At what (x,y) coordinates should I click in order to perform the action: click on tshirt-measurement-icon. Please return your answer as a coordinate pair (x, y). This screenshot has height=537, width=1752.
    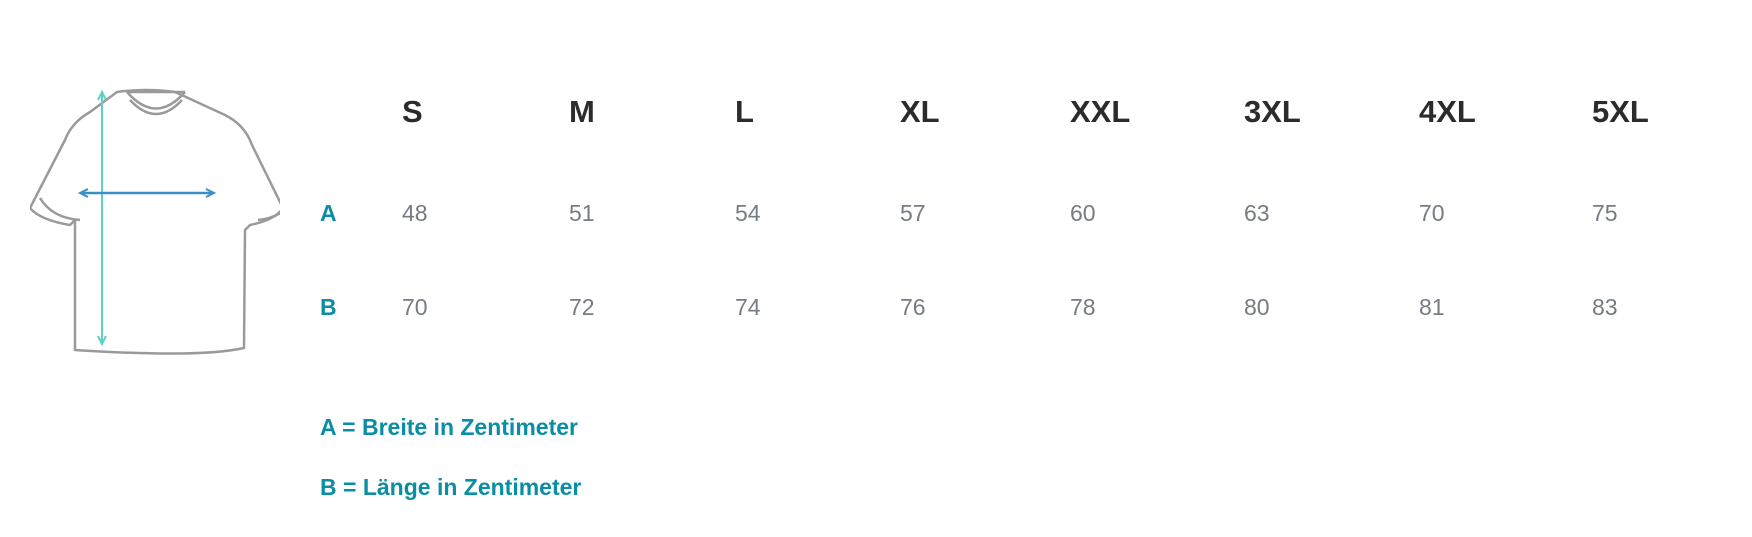
    Looking at the image, I should click on (155, 221).